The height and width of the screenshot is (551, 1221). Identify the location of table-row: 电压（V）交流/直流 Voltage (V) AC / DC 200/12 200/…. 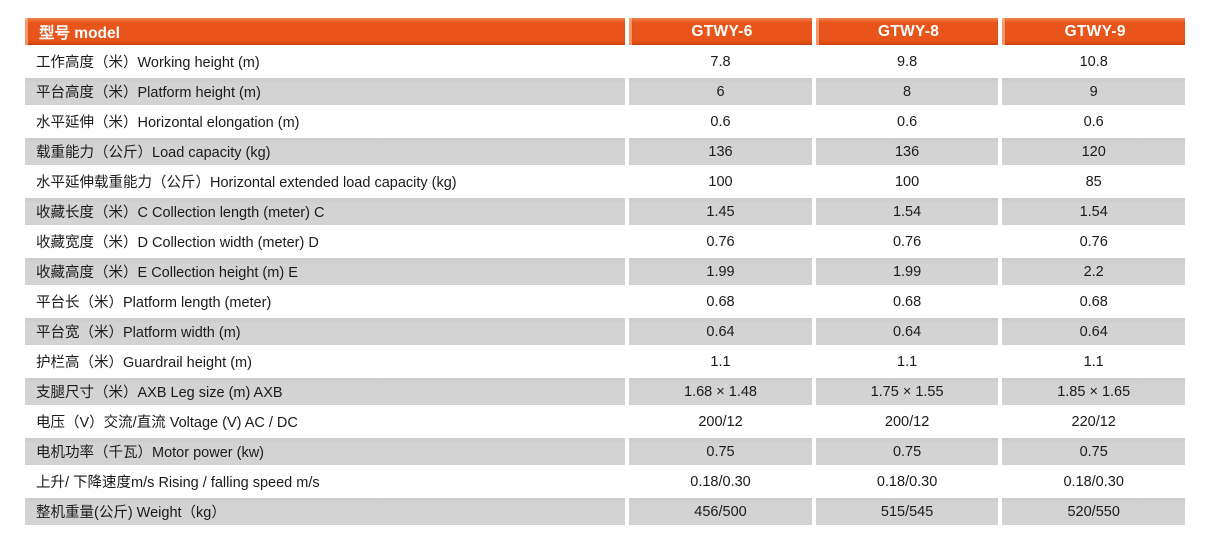
(605, 421).